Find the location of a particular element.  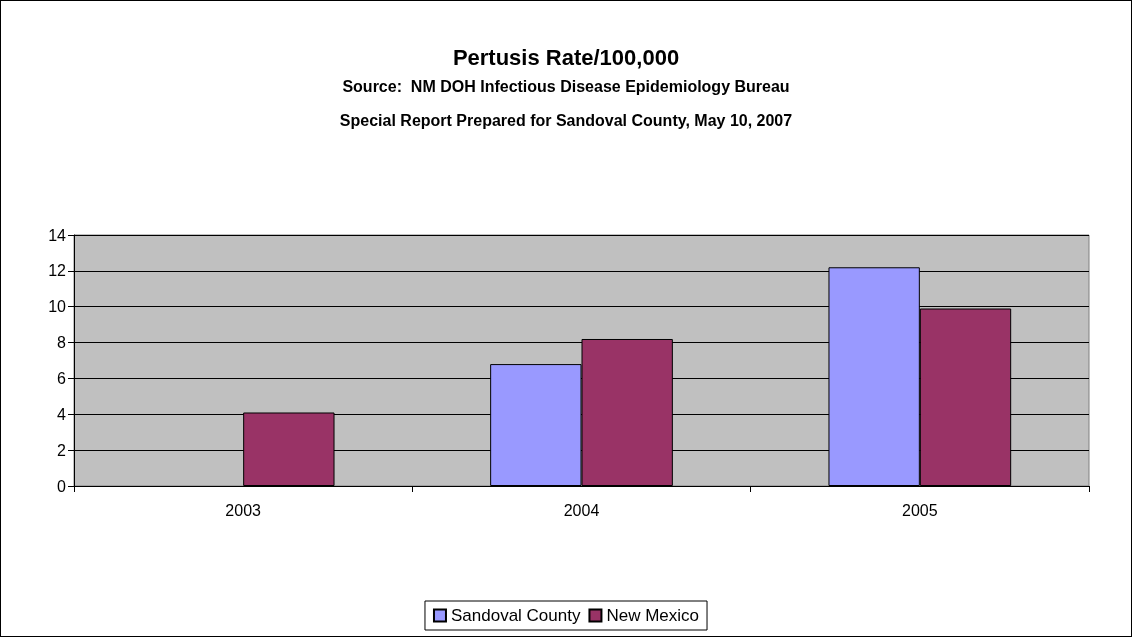

y-tick-label: 2 is located at coordinates (62, 450).